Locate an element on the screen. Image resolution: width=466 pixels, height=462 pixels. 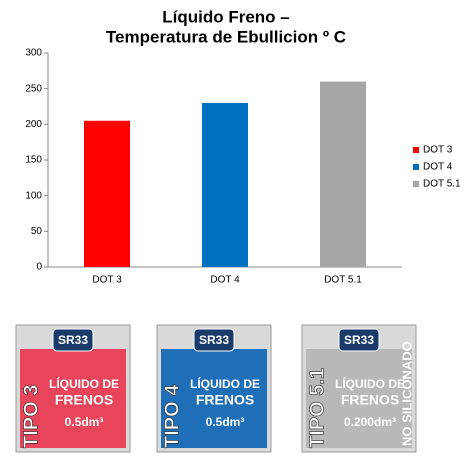
y-tick-label: 250 is located at coordinates (33, 88).